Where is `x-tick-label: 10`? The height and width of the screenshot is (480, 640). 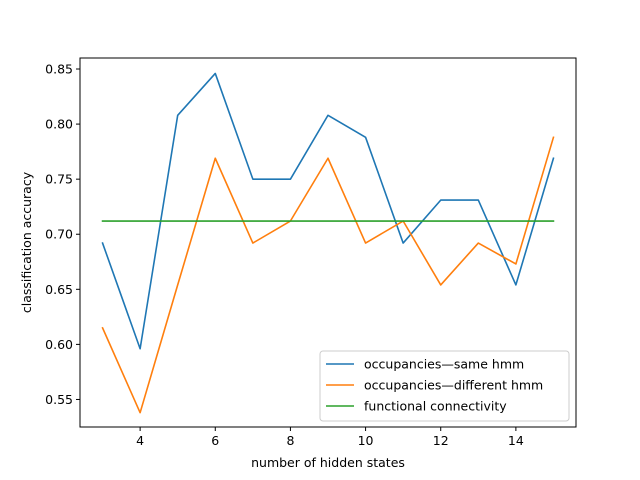 x-tick-label: 10 is located at coordinates (366, 440).